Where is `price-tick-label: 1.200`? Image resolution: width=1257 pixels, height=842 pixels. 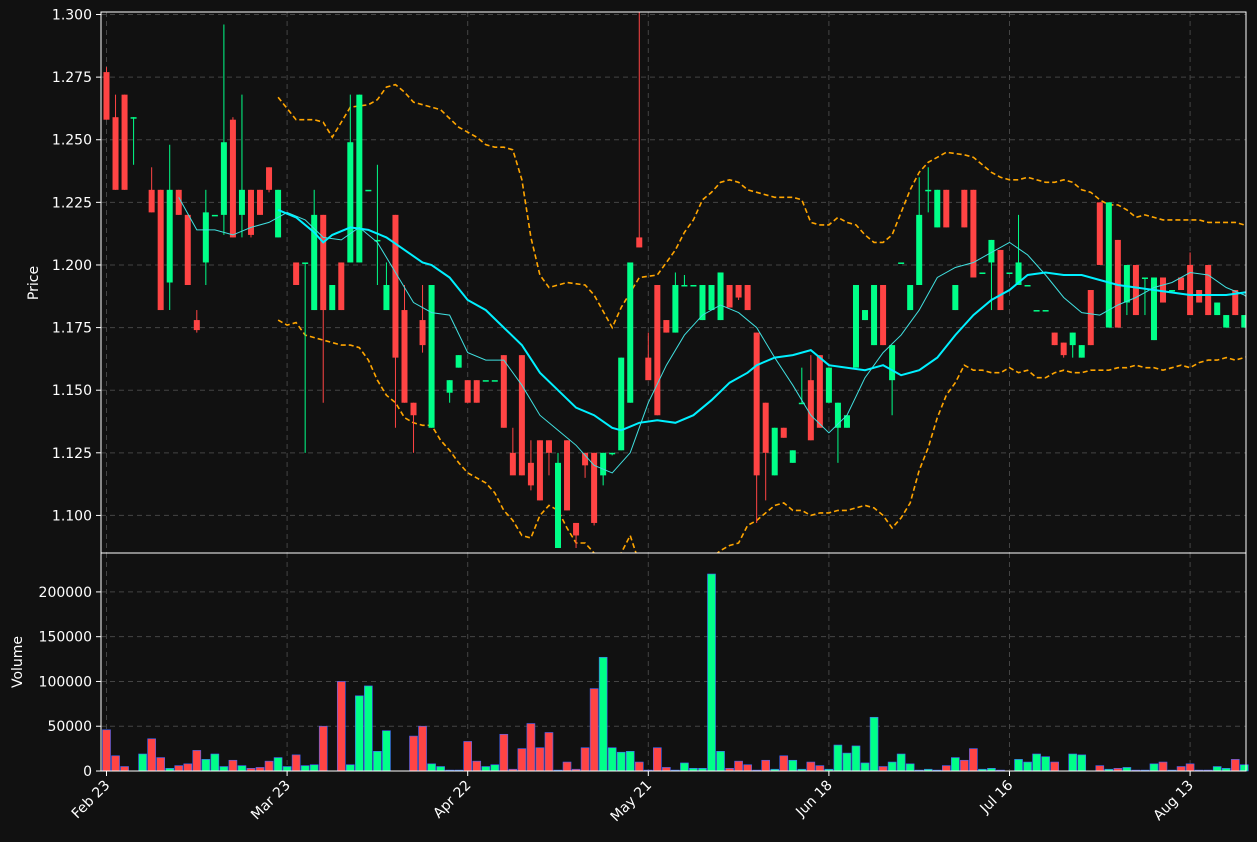
price-tick-label: 1.200 is located at coordinates (72, 266).